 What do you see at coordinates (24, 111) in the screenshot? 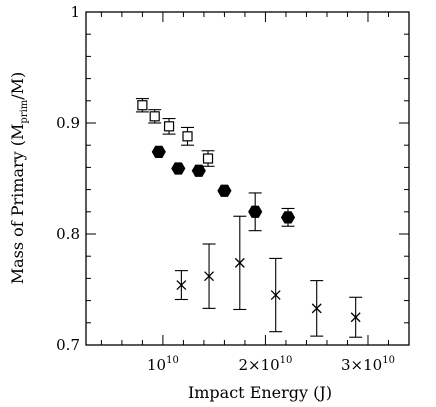
I see `y-axis-title-subscript: prim` at bounding box center [24, 111].